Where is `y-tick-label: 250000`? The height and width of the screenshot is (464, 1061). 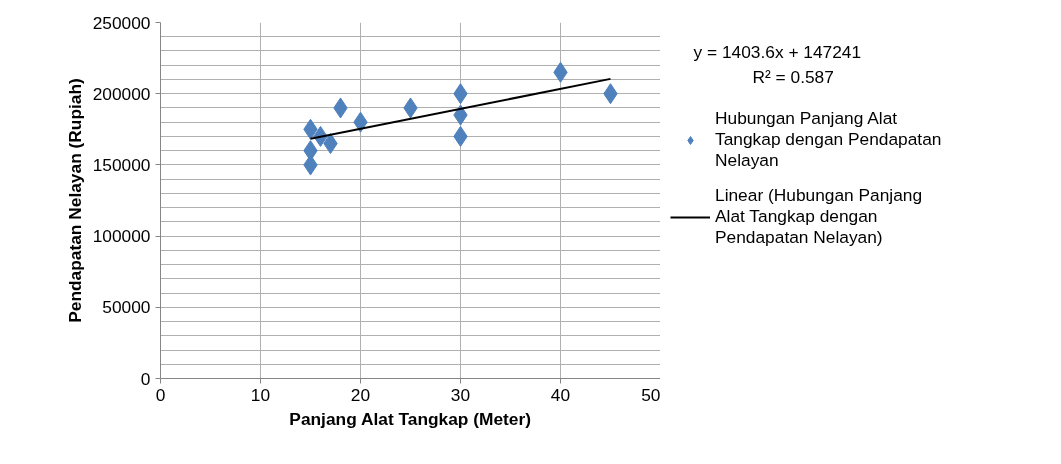
y-tick-label: 250000 is located at coordinates (121, 22).